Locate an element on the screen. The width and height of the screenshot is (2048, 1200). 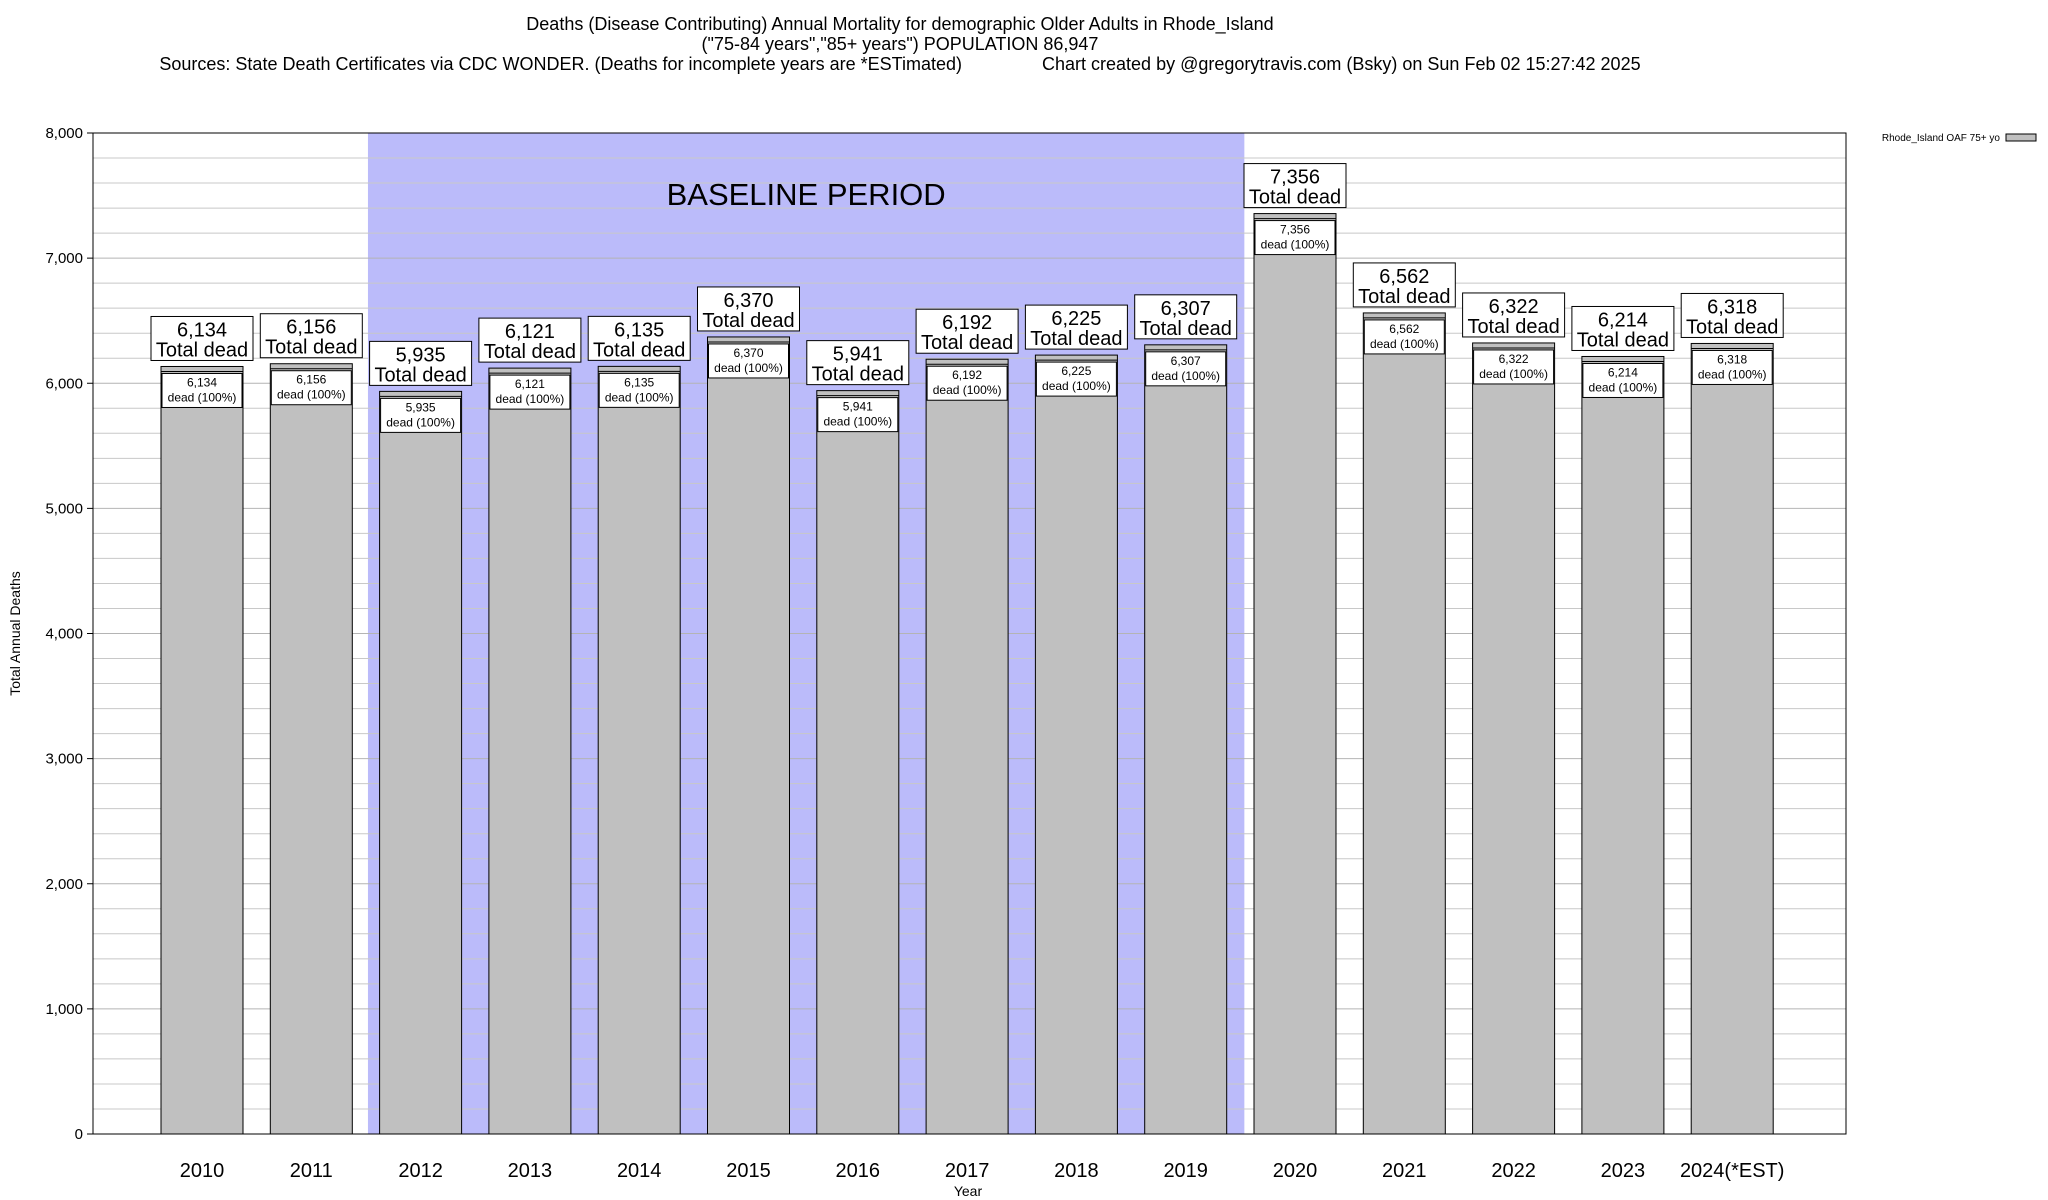
total-label-value: 5,935 is located at coordinates (421, 355).